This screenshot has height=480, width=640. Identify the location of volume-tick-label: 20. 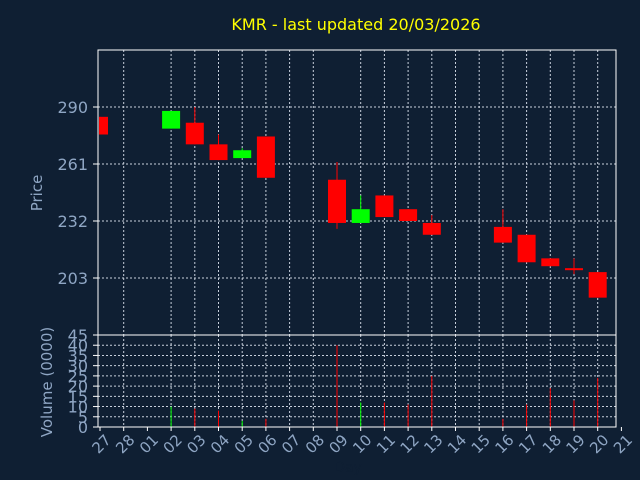
(78, 386).